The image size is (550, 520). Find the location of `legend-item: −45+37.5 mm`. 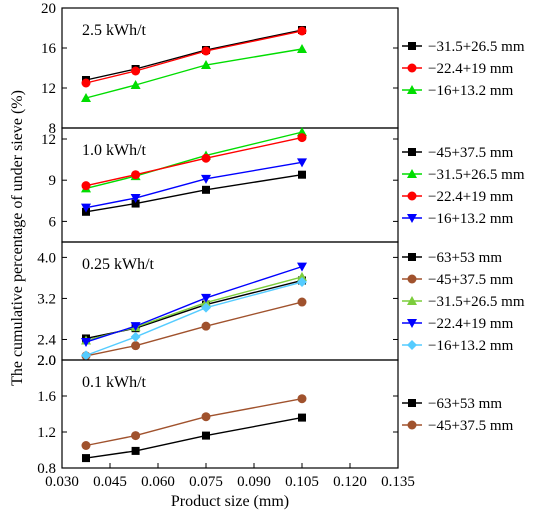

legend-item: −45+37.5 mm is located at coordinates (458, 153).